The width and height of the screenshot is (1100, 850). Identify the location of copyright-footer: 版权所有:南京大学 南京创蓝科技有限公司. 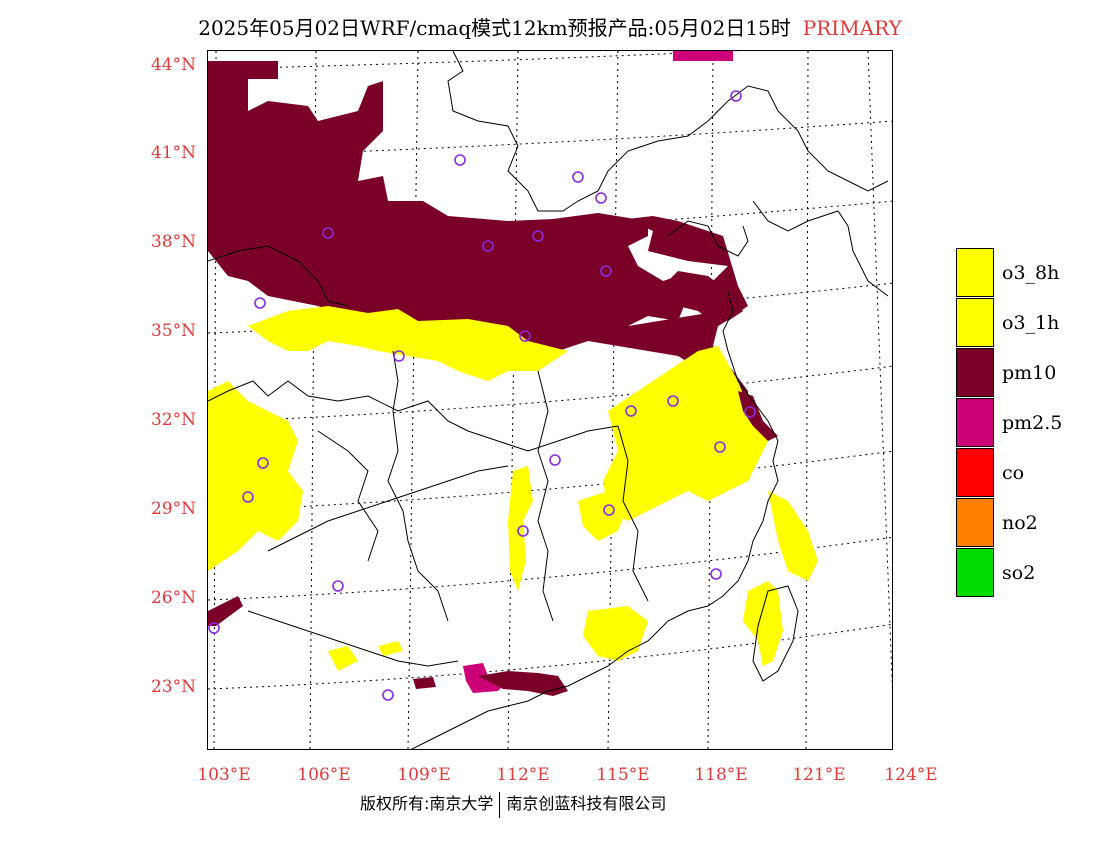
(513, 804).